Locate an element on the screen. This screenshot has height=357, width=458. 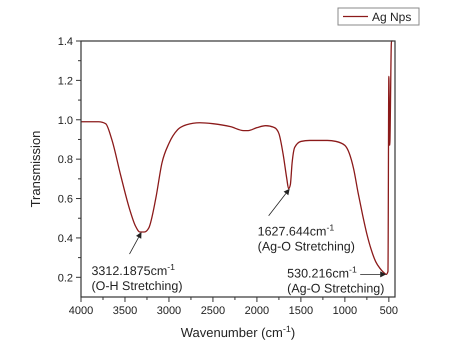
y-tick-label: 0.6 is located at coordinates (65, 200).